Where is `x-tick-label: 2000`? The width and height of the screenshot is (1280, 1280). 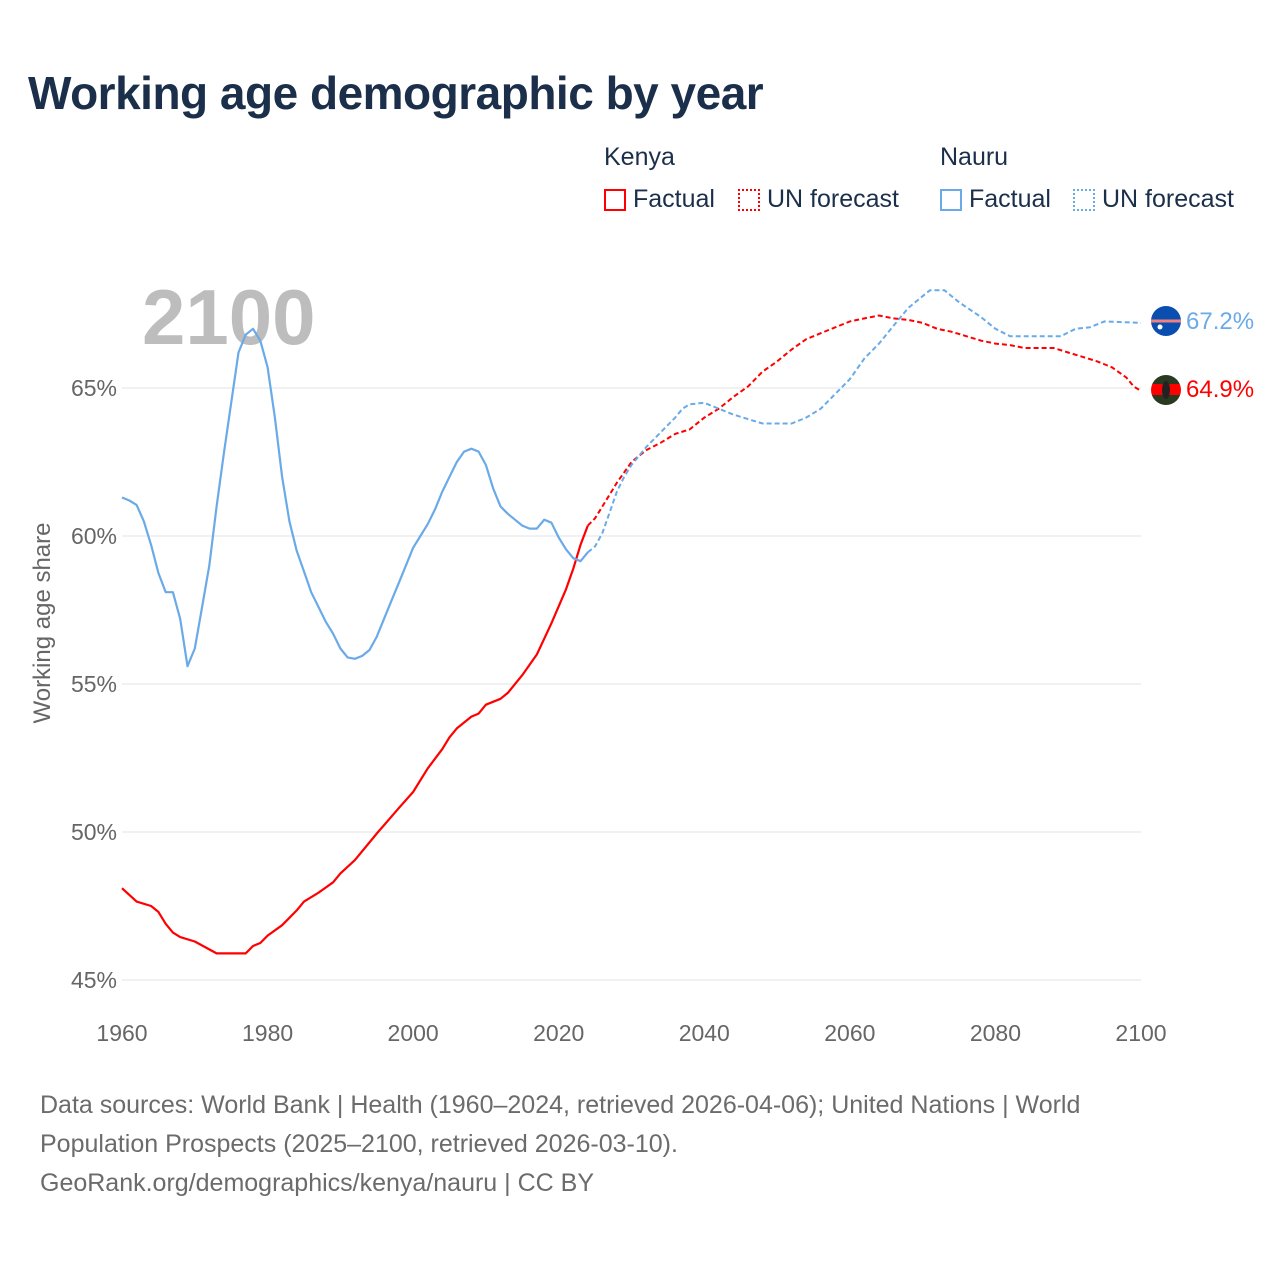
x-tick-label: 2000 is located at coordinates (413, 1033).